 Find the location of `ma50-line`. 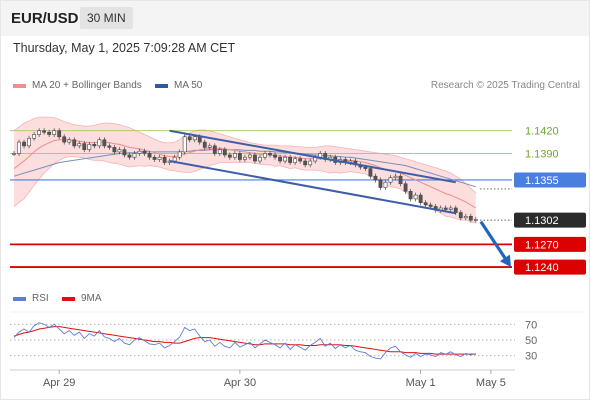

ma50-line is located at coordinates (244, 168).